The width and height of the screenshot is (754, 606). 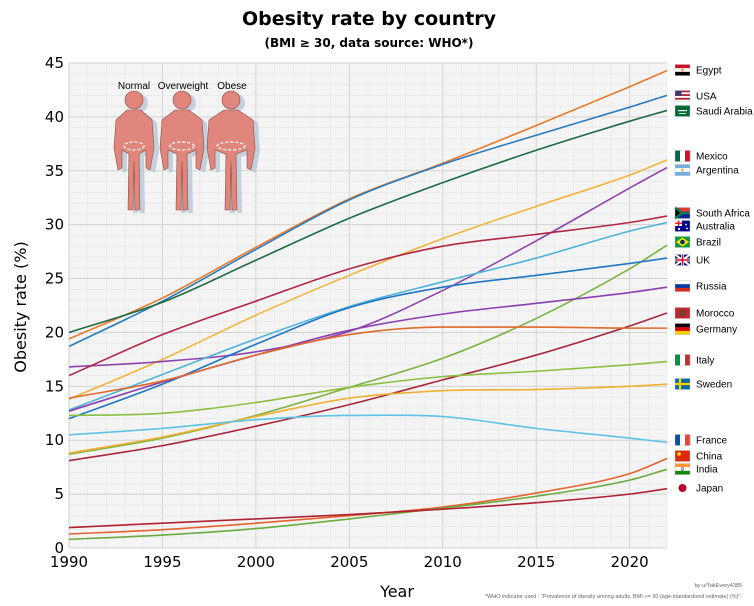 I want to click on legend-entry-argentina: Argentina, so click(x=706, y=170).